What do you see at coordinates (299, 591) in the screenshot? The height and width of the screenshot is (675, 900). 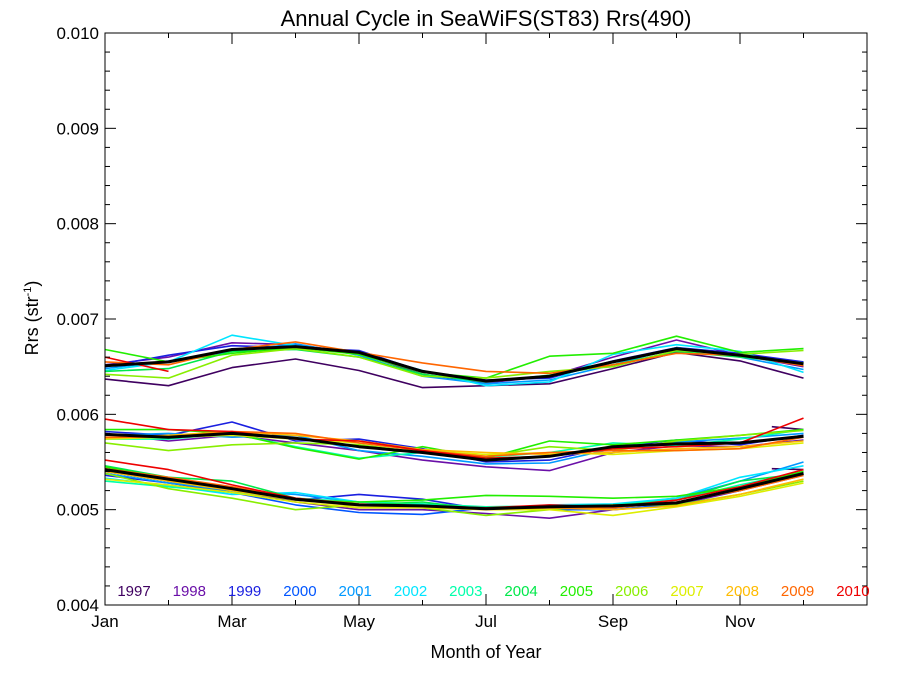 I see `legend-item-2000: 2000` at bounding box center [299, 591].